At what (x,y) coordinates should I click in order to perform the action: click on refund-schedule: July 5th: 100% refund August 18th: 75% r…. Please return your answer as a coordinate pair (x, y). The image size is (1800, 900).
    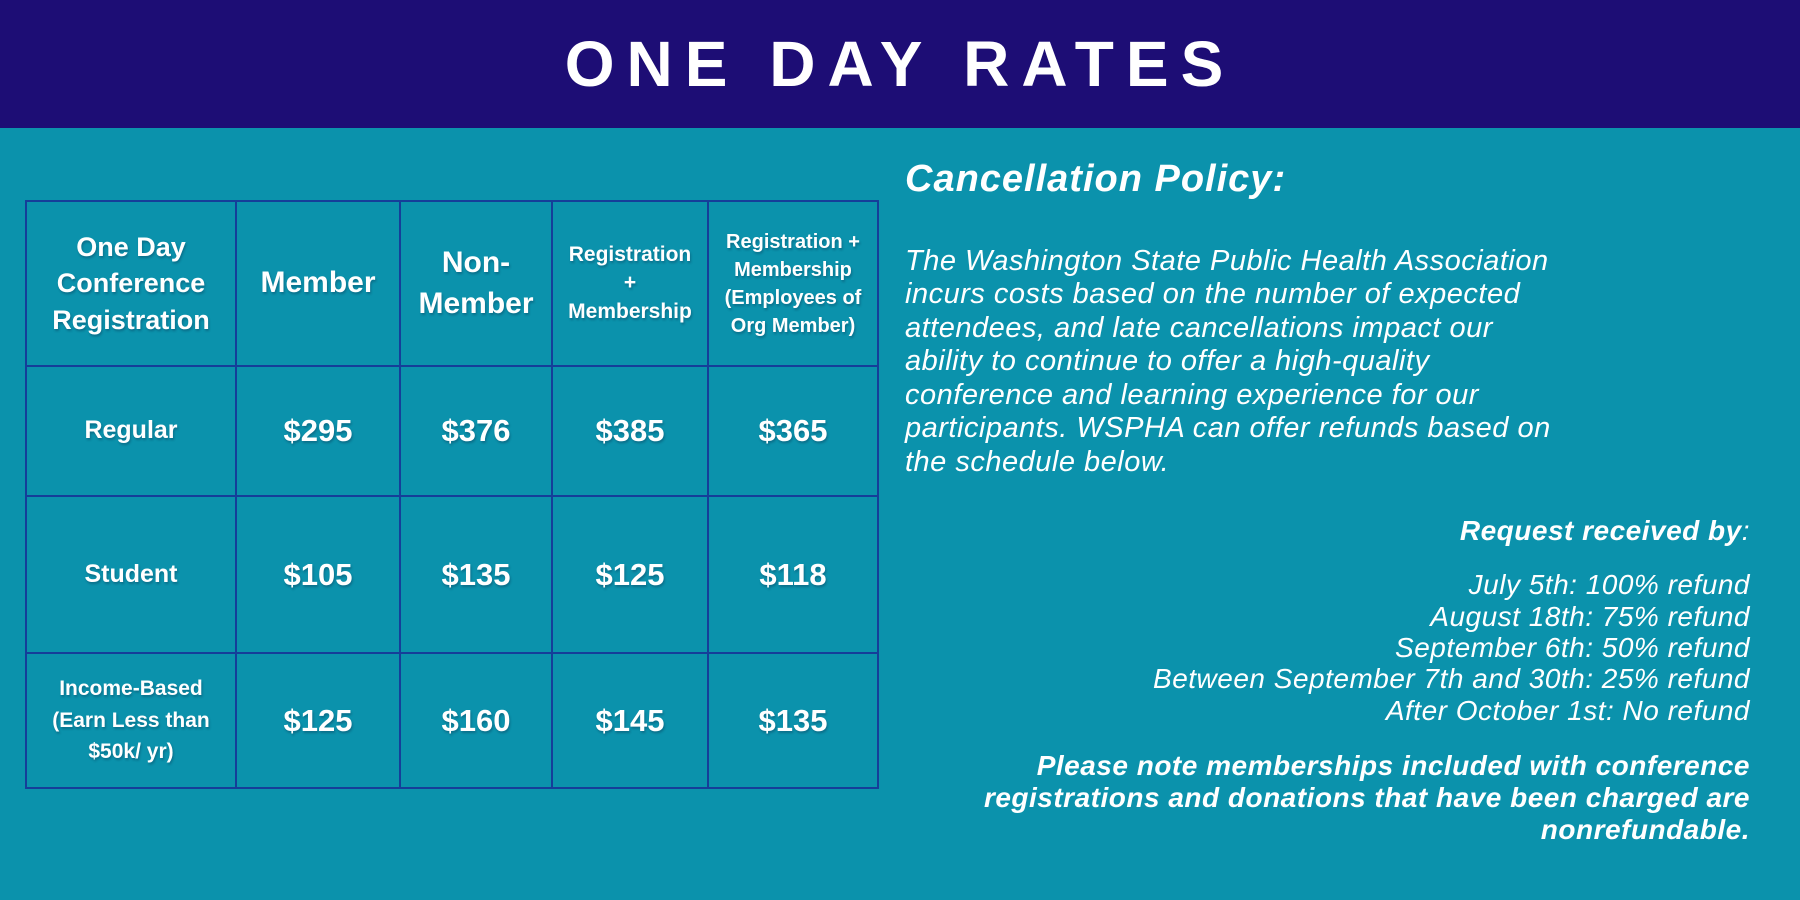
    Looking at the image, I should click on (1327, 647).